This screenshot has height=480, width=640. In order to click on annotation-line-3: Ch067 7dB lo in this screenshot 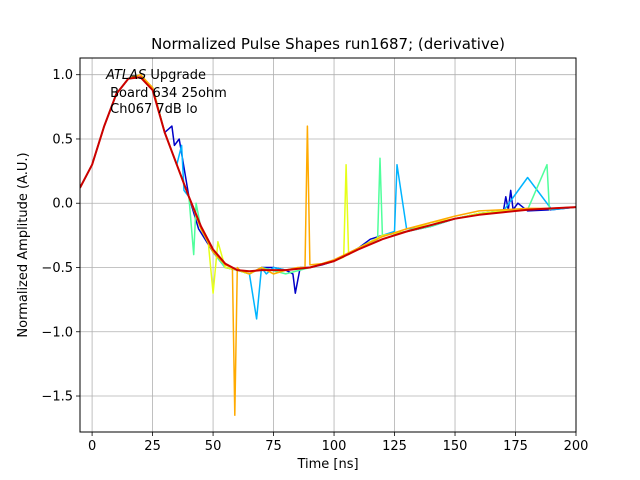, I will do `click(152, 109)`.